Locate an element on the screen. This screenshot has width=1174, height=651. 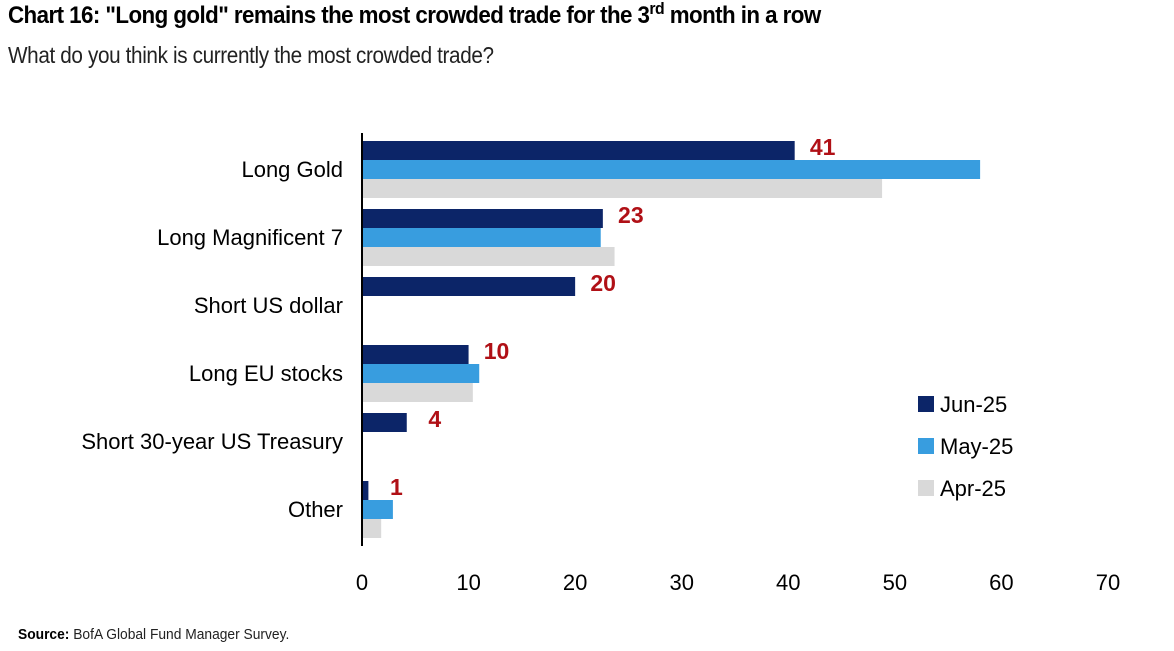
x-tick-label: 40 is located at coordinates (788, 582).